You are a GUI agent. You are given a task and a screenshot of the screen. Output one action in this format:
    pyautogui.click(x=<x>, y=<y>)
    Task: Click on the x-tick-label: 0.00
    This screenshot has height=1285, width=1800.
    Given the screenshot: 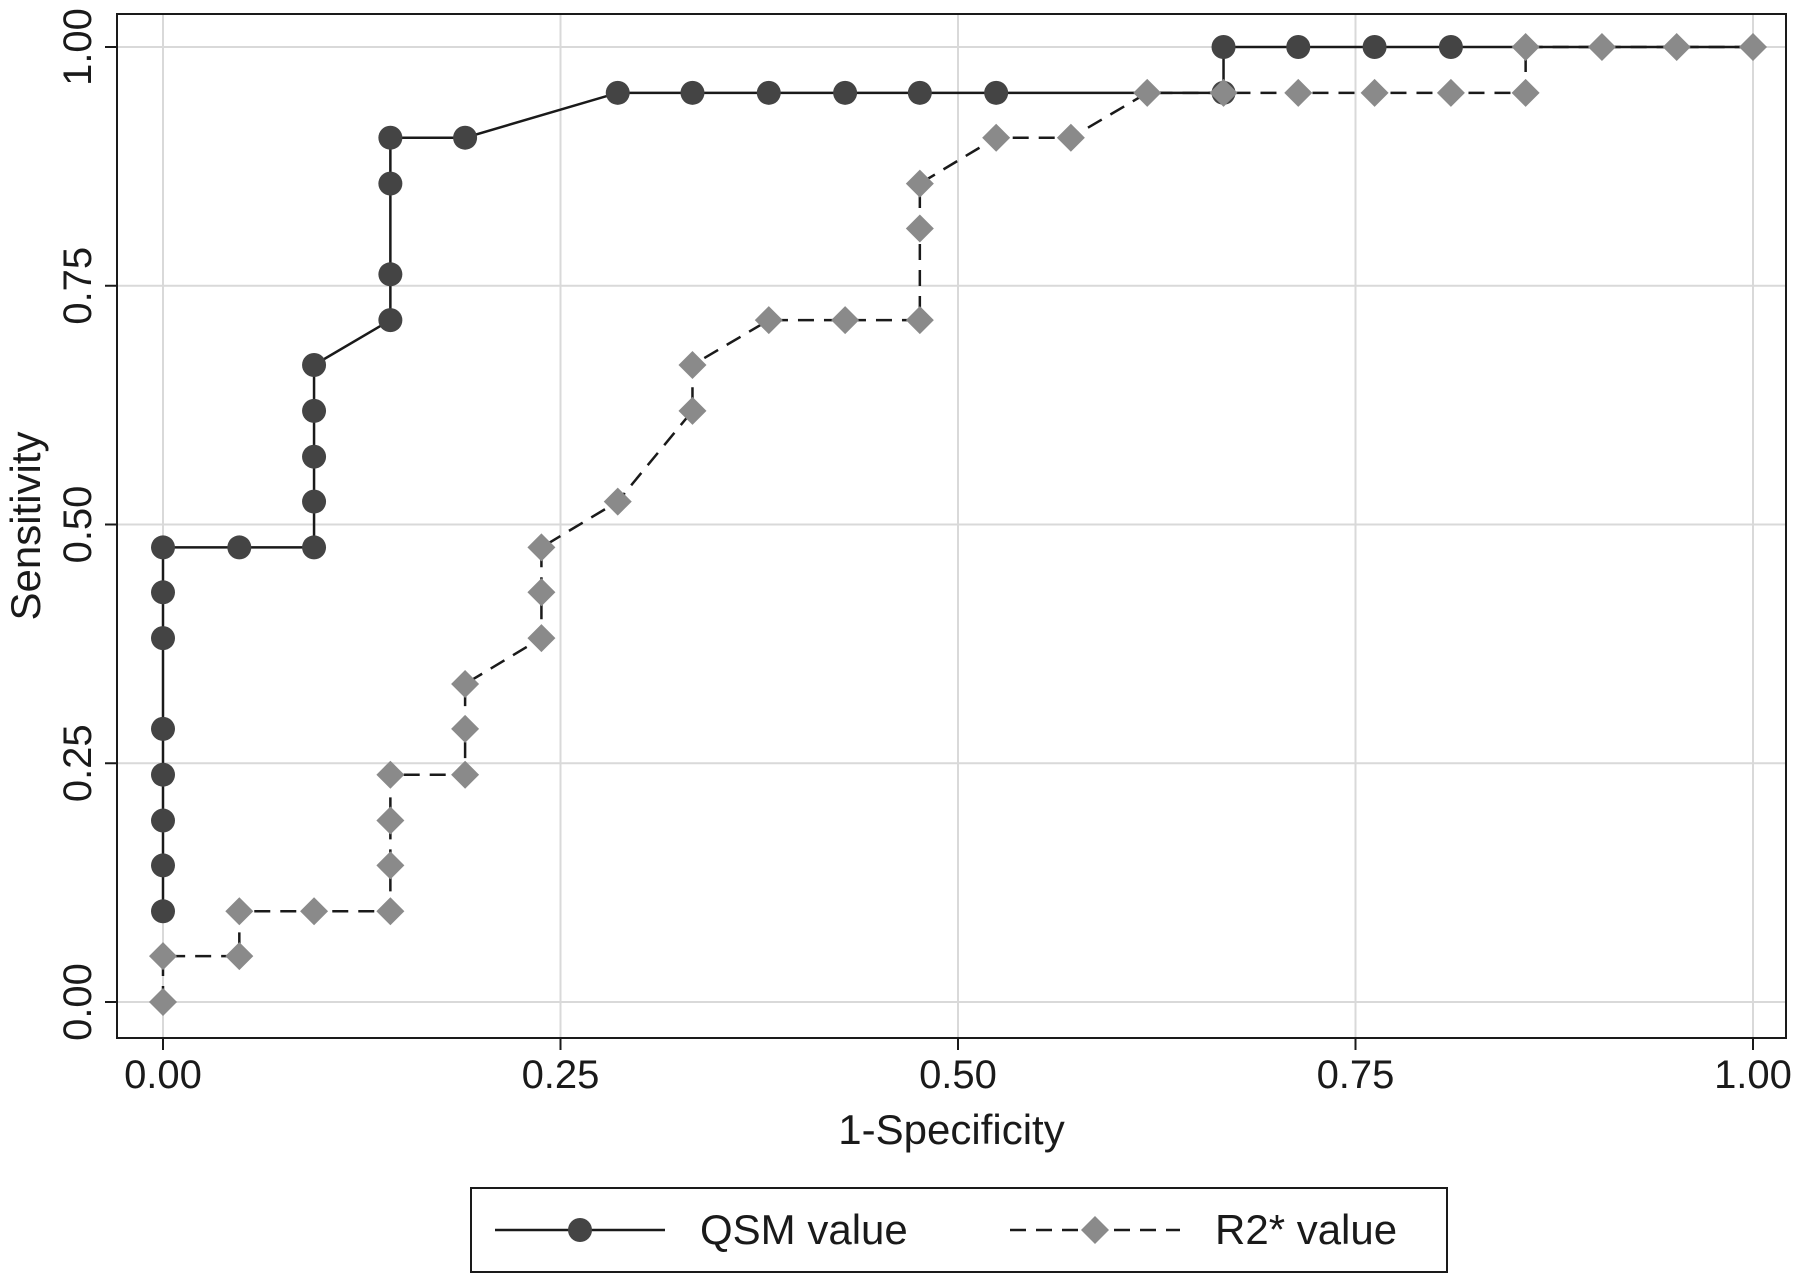 What is the action you would take?
    pyautogui.click(x=163, y=1075)
    